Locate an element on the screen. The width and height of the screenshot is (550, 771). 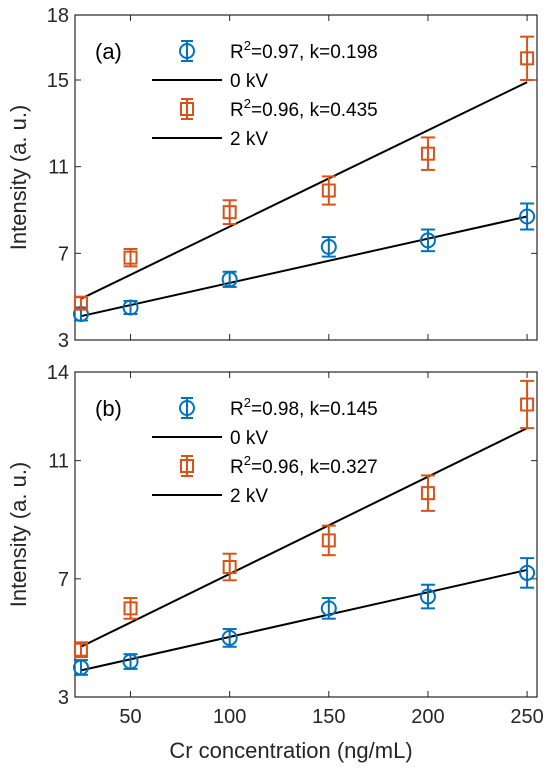
x-tick-label: 200 is located at coordinates (427, 717).